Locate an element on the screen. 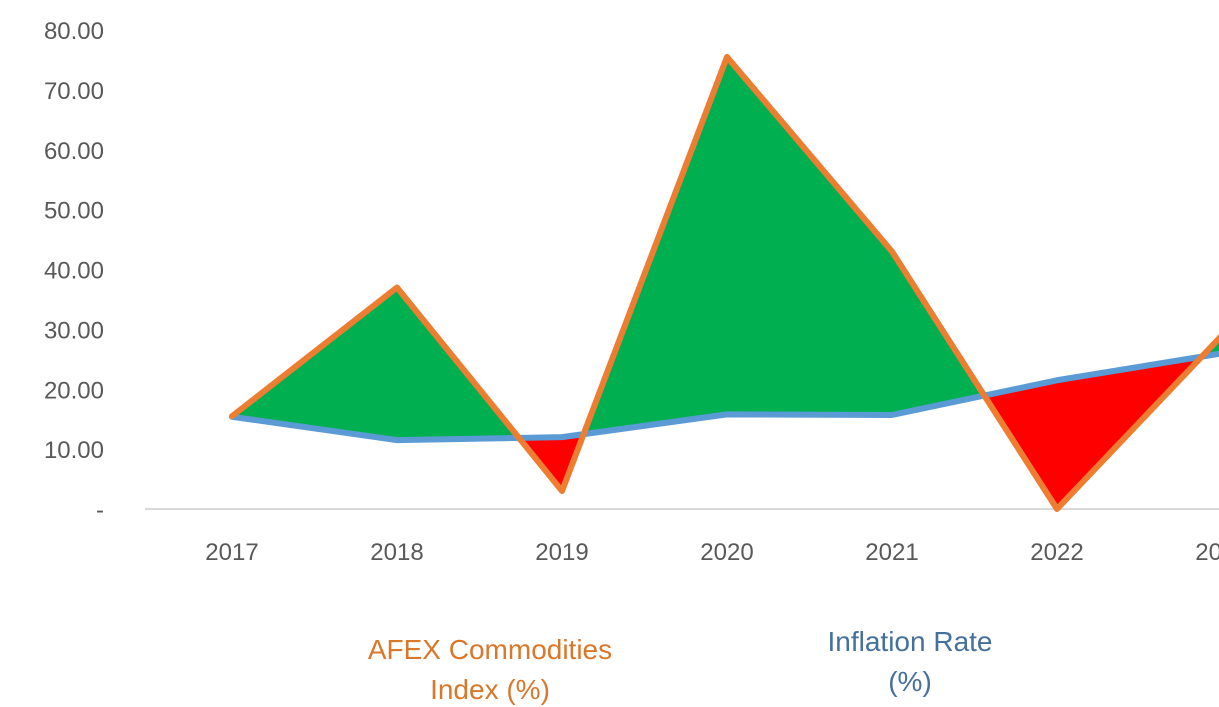 The width and height of the screenshot is (1219, 707). series-line-inflation-rate is located at coordinates (724, 397).